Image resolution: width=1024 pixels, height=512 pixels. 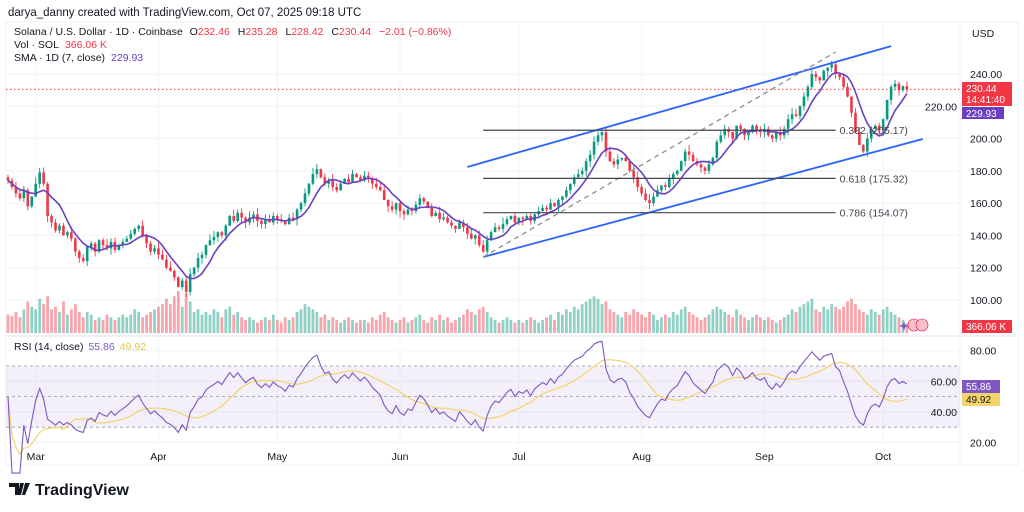 What do you see at coordinates (261, 32) in the screenshot?
I see `high-value: 235.28` at bounding box center [261, 32].